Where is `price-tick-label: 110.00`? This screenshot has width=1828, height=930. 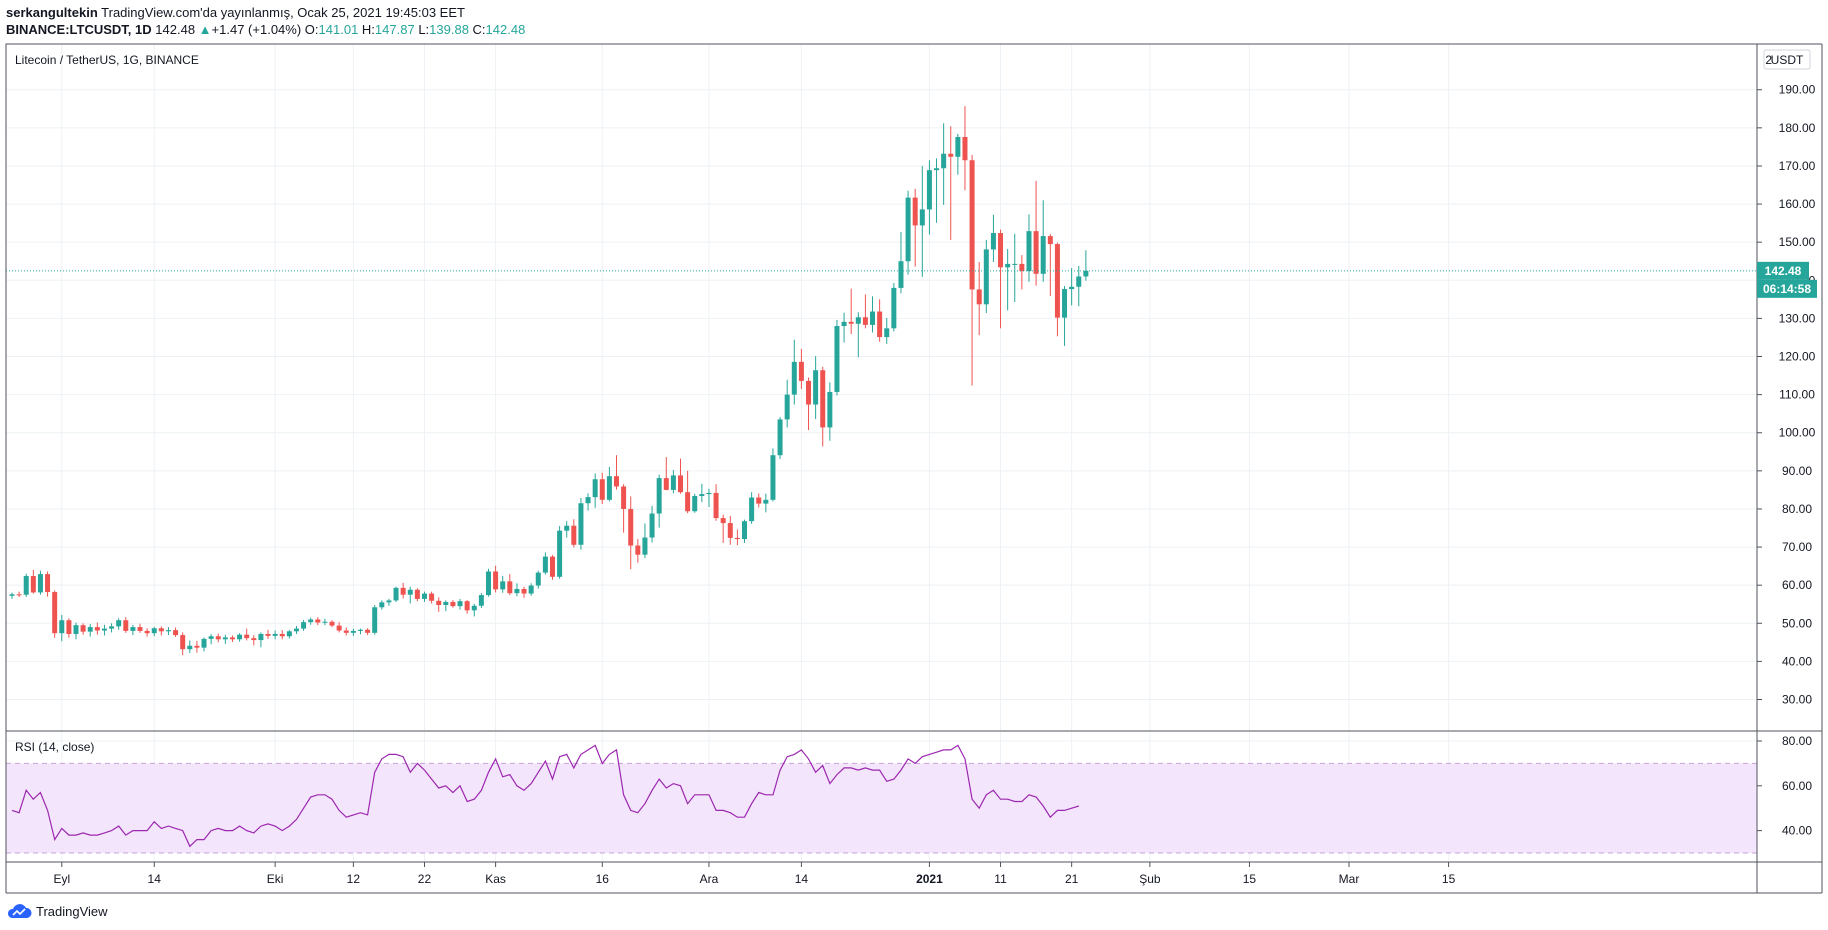
price-tick-label: 110.00 is located at coordinates (1797, 395).